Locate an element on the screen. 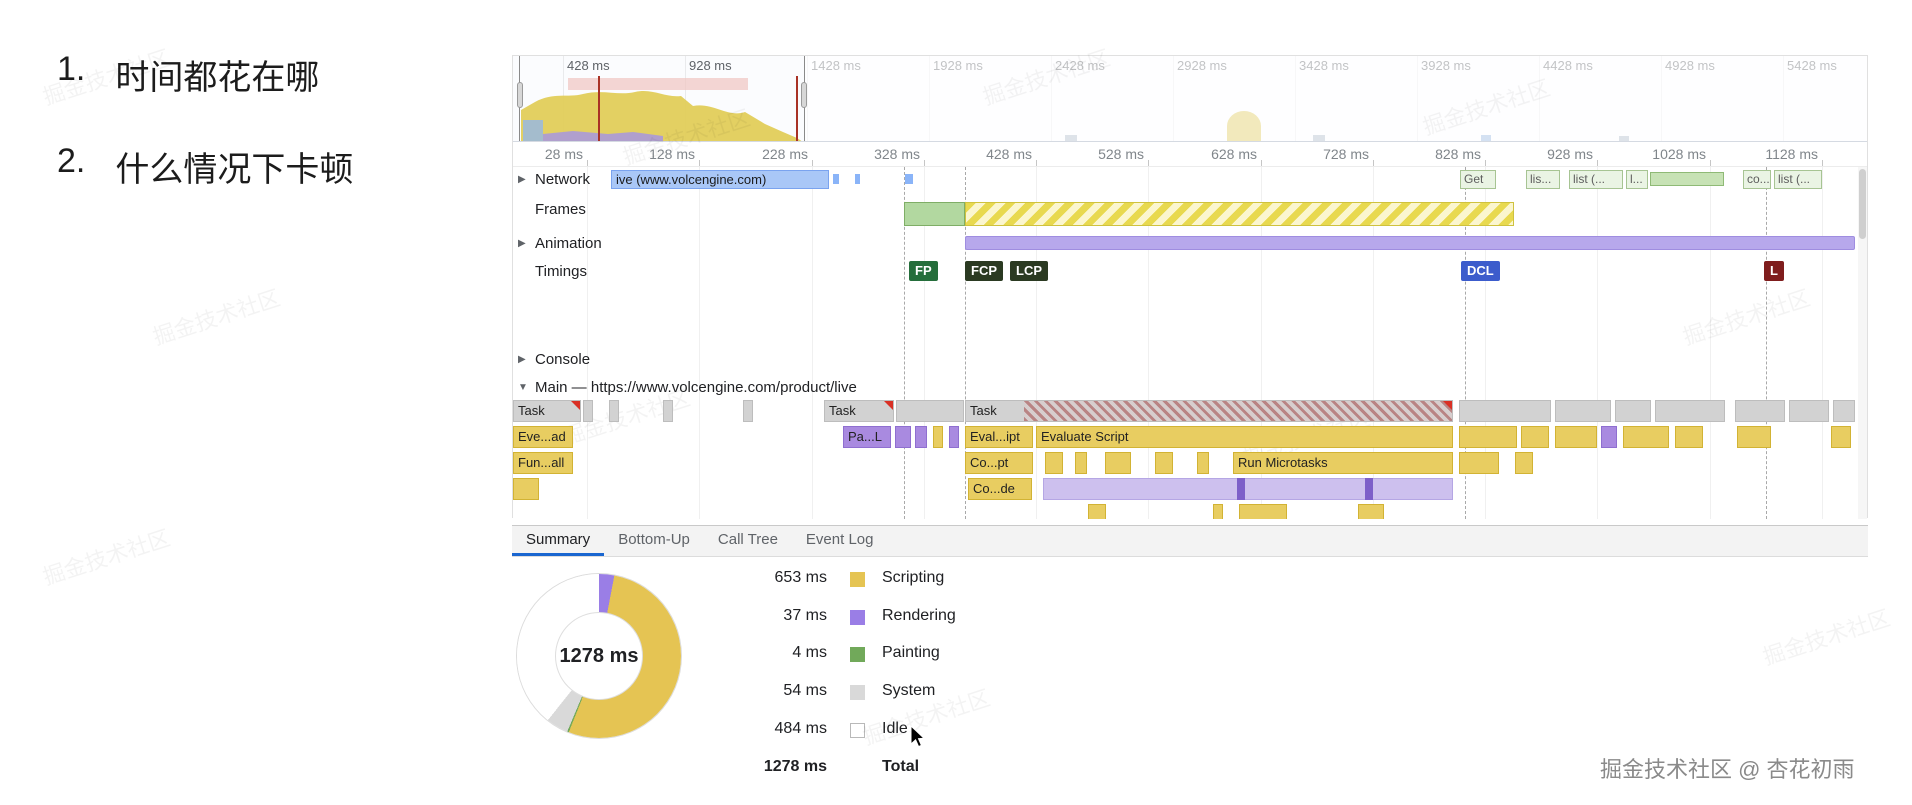  timings-track-label: Timings is located at coordinates (552, 271).